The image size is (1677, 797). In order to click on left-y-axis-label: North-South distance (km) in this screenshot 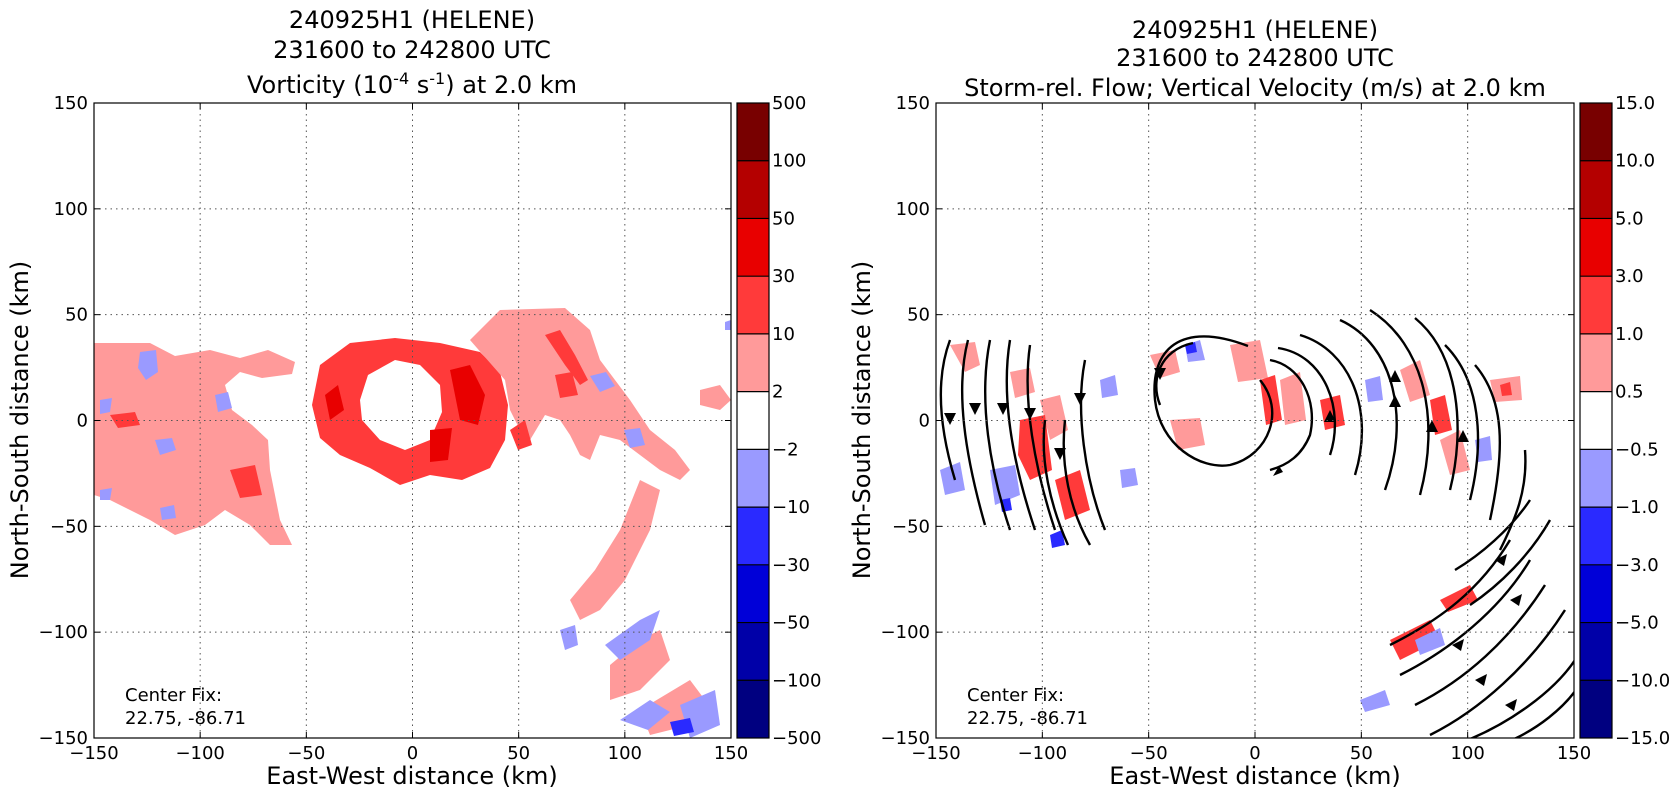, I will do `click(20, 420)`.